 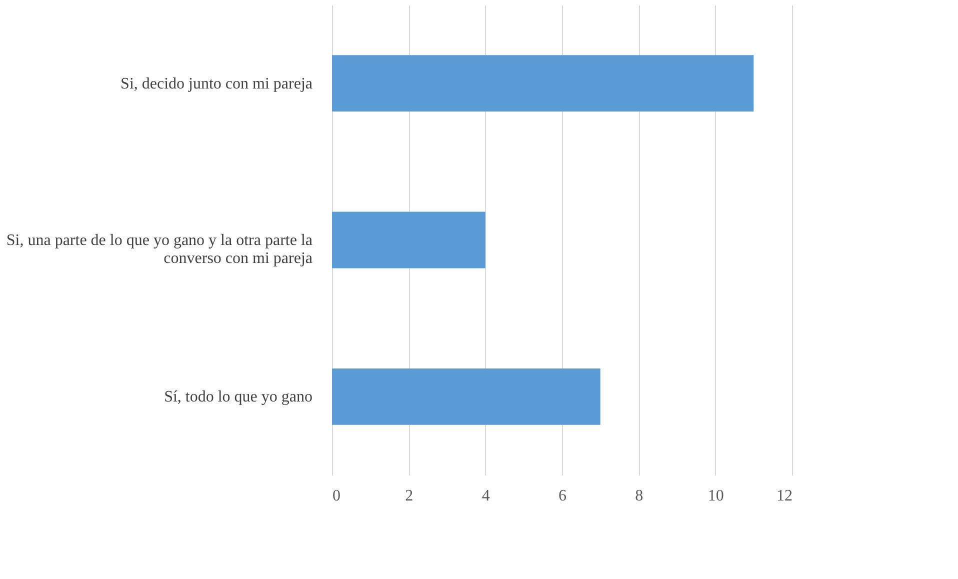 I want to click on x-tick-label: 10, so click(x=716, y=496).